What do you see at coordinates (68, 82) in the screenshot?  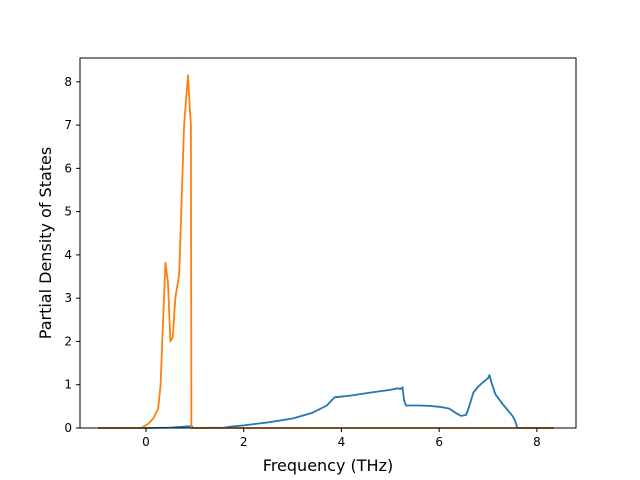 I see `y-tick-label: 8` at bounding box center [68, 82].